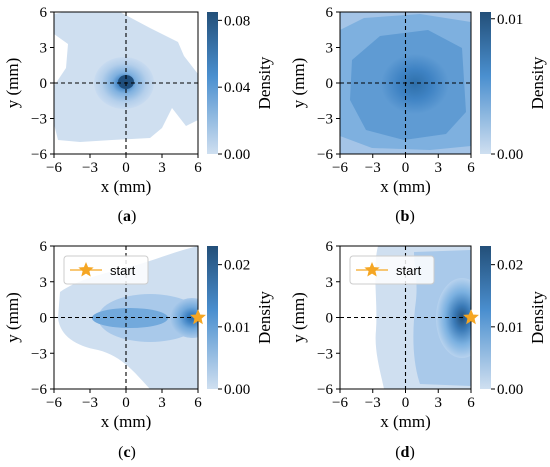 This screenshot has height=467, width=550. Describe the element at coordinates (405, 452) in the screenshot. I see `caption-d: (d)` at that location.